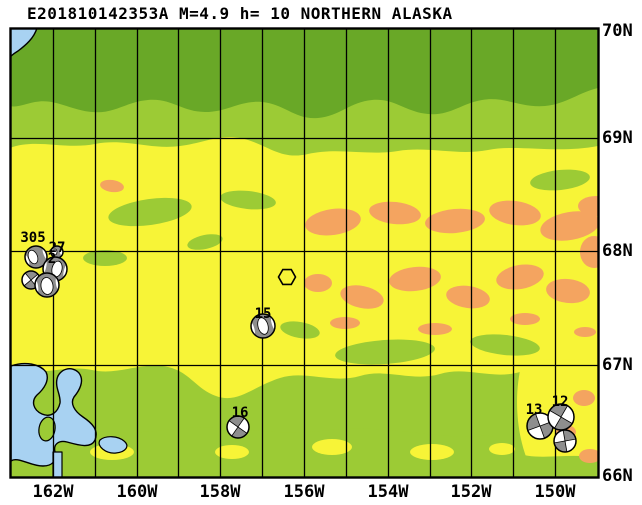 Image resolution: width=642 pixels, height=505 pixels. What do you see at coordinates (57, 464) in the screenshot?
I see `water-channel-south` at bounding box center [57, 464].